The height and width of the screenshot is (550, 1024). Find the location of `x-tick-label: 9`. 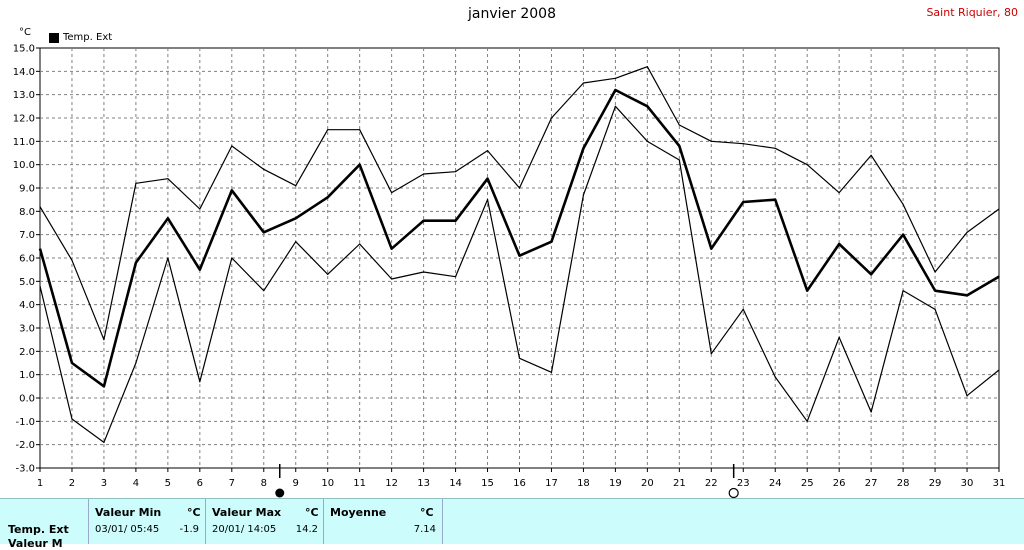

x-tick-label: 9 is located at coordinates (296, 483).